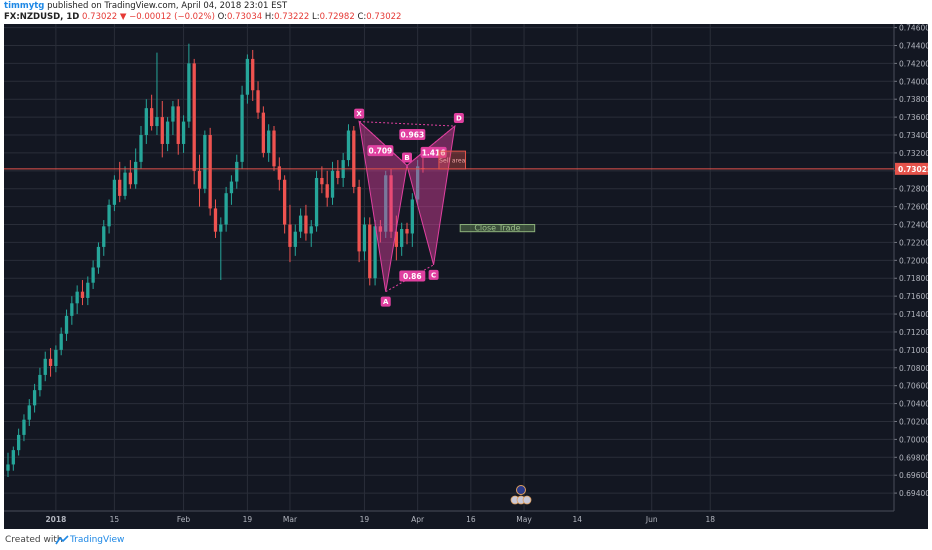  What do you see at coordinates (913, 439) in the screenshot?
I see `y-tick-label: 0.70000` at bounding box center [913, 439].